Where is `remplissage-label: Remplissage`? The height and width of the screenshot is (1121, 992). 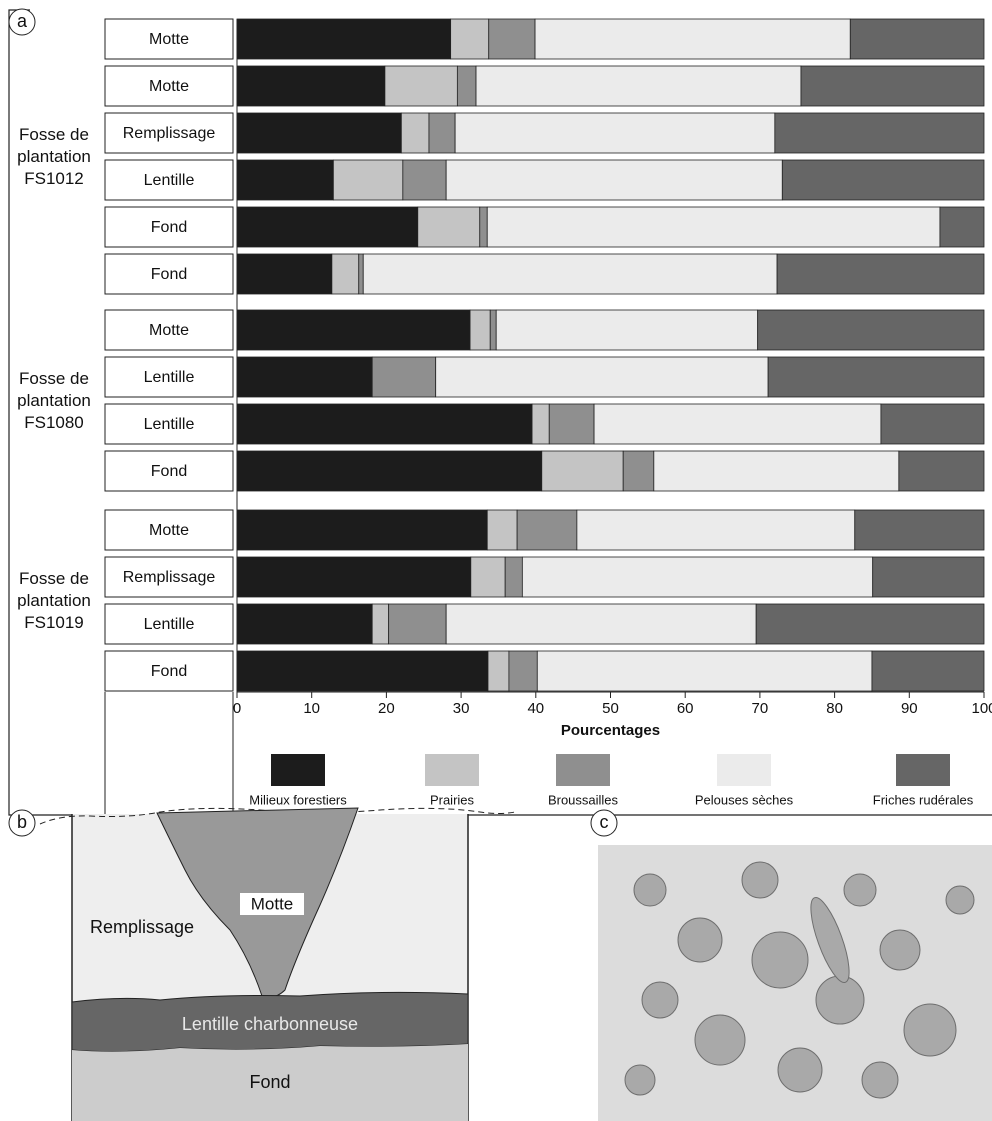
remplissage-label: Remplissage is located at coordinates (142, 927).